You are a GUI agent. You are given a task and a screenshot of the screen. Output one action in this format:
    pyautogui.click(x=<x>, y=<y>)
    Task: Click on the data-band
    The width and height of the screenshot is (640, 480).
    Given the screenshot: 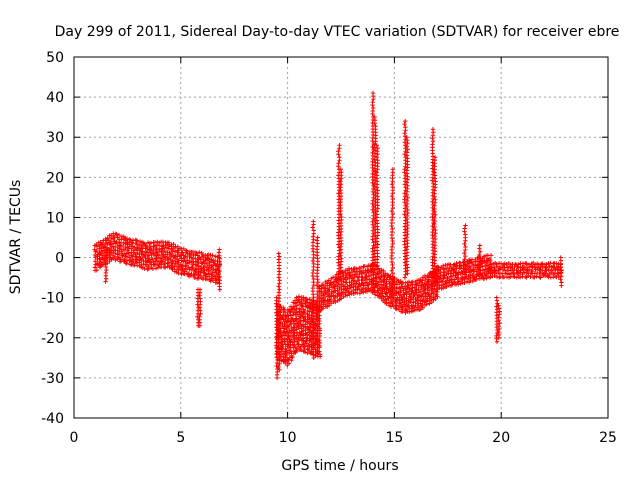 What is the action you would take?
    pyautogui.click(x=525, y=270)
    